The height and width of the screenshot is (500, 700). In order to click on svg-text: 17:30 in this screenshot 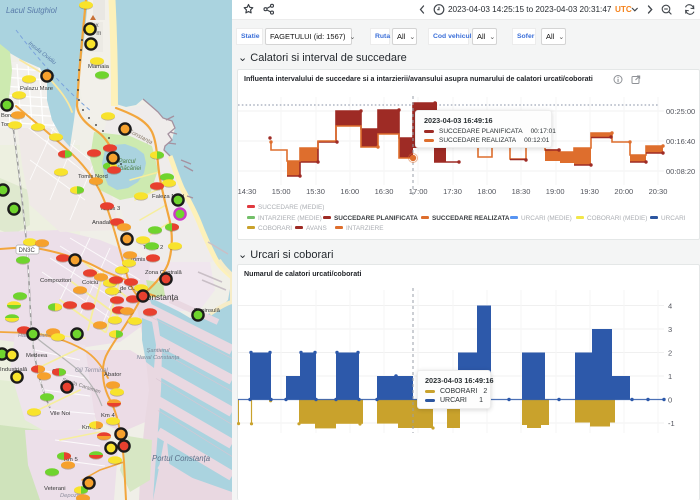, I will do `click(452, 191)`.